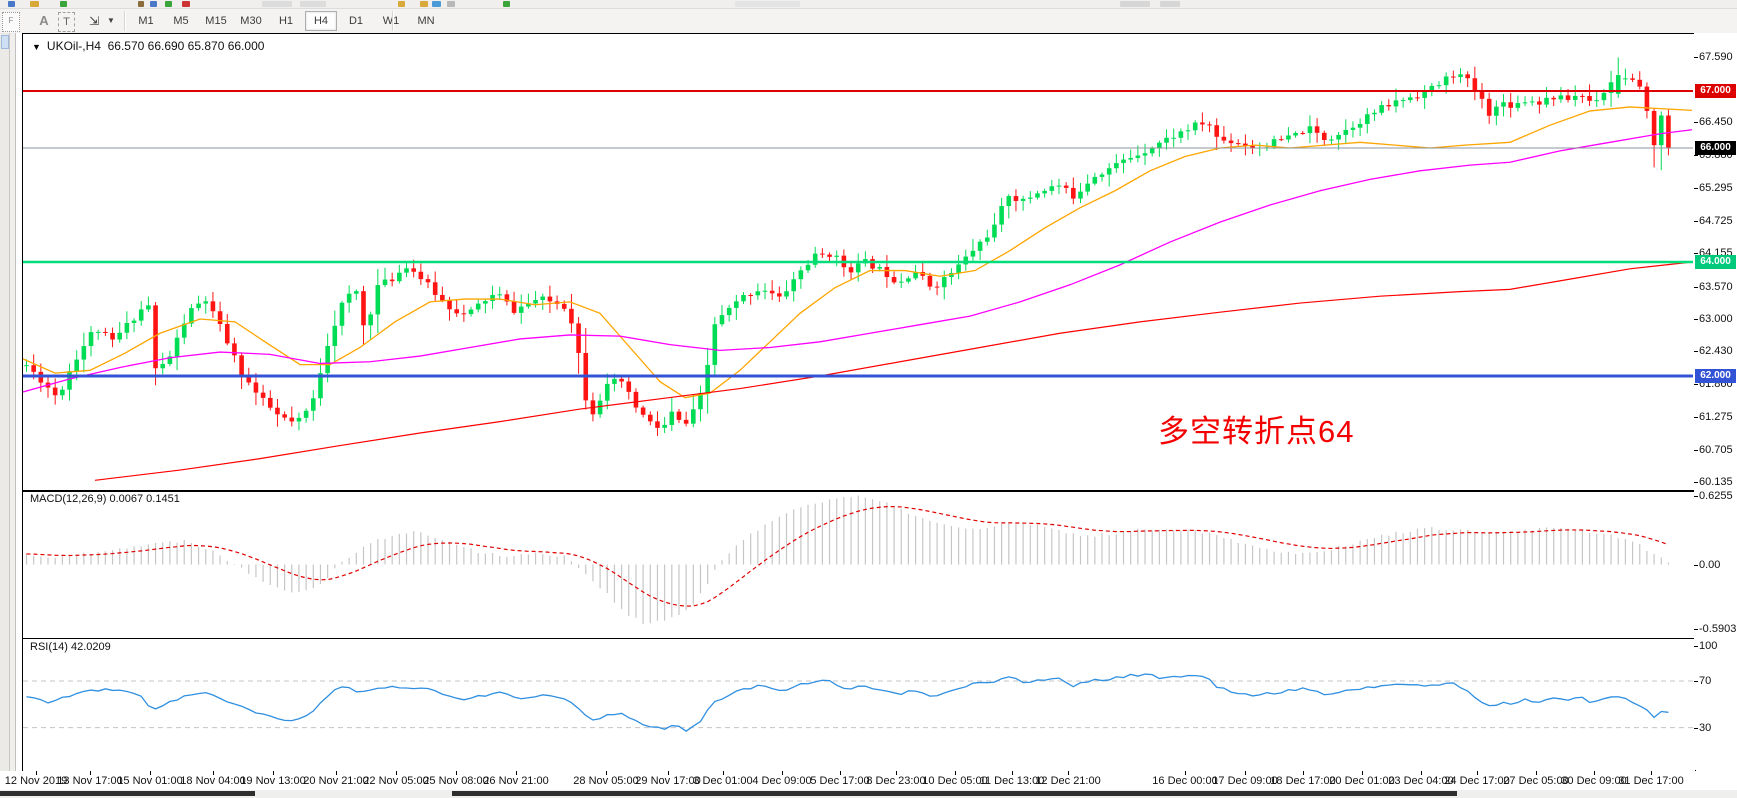 The height and width of the screenshot is (798, 1737). Describe the element at coordinates (955, 781) in the screenshot. I see `time-axis-label: 10 Dec 05:00` at that location.